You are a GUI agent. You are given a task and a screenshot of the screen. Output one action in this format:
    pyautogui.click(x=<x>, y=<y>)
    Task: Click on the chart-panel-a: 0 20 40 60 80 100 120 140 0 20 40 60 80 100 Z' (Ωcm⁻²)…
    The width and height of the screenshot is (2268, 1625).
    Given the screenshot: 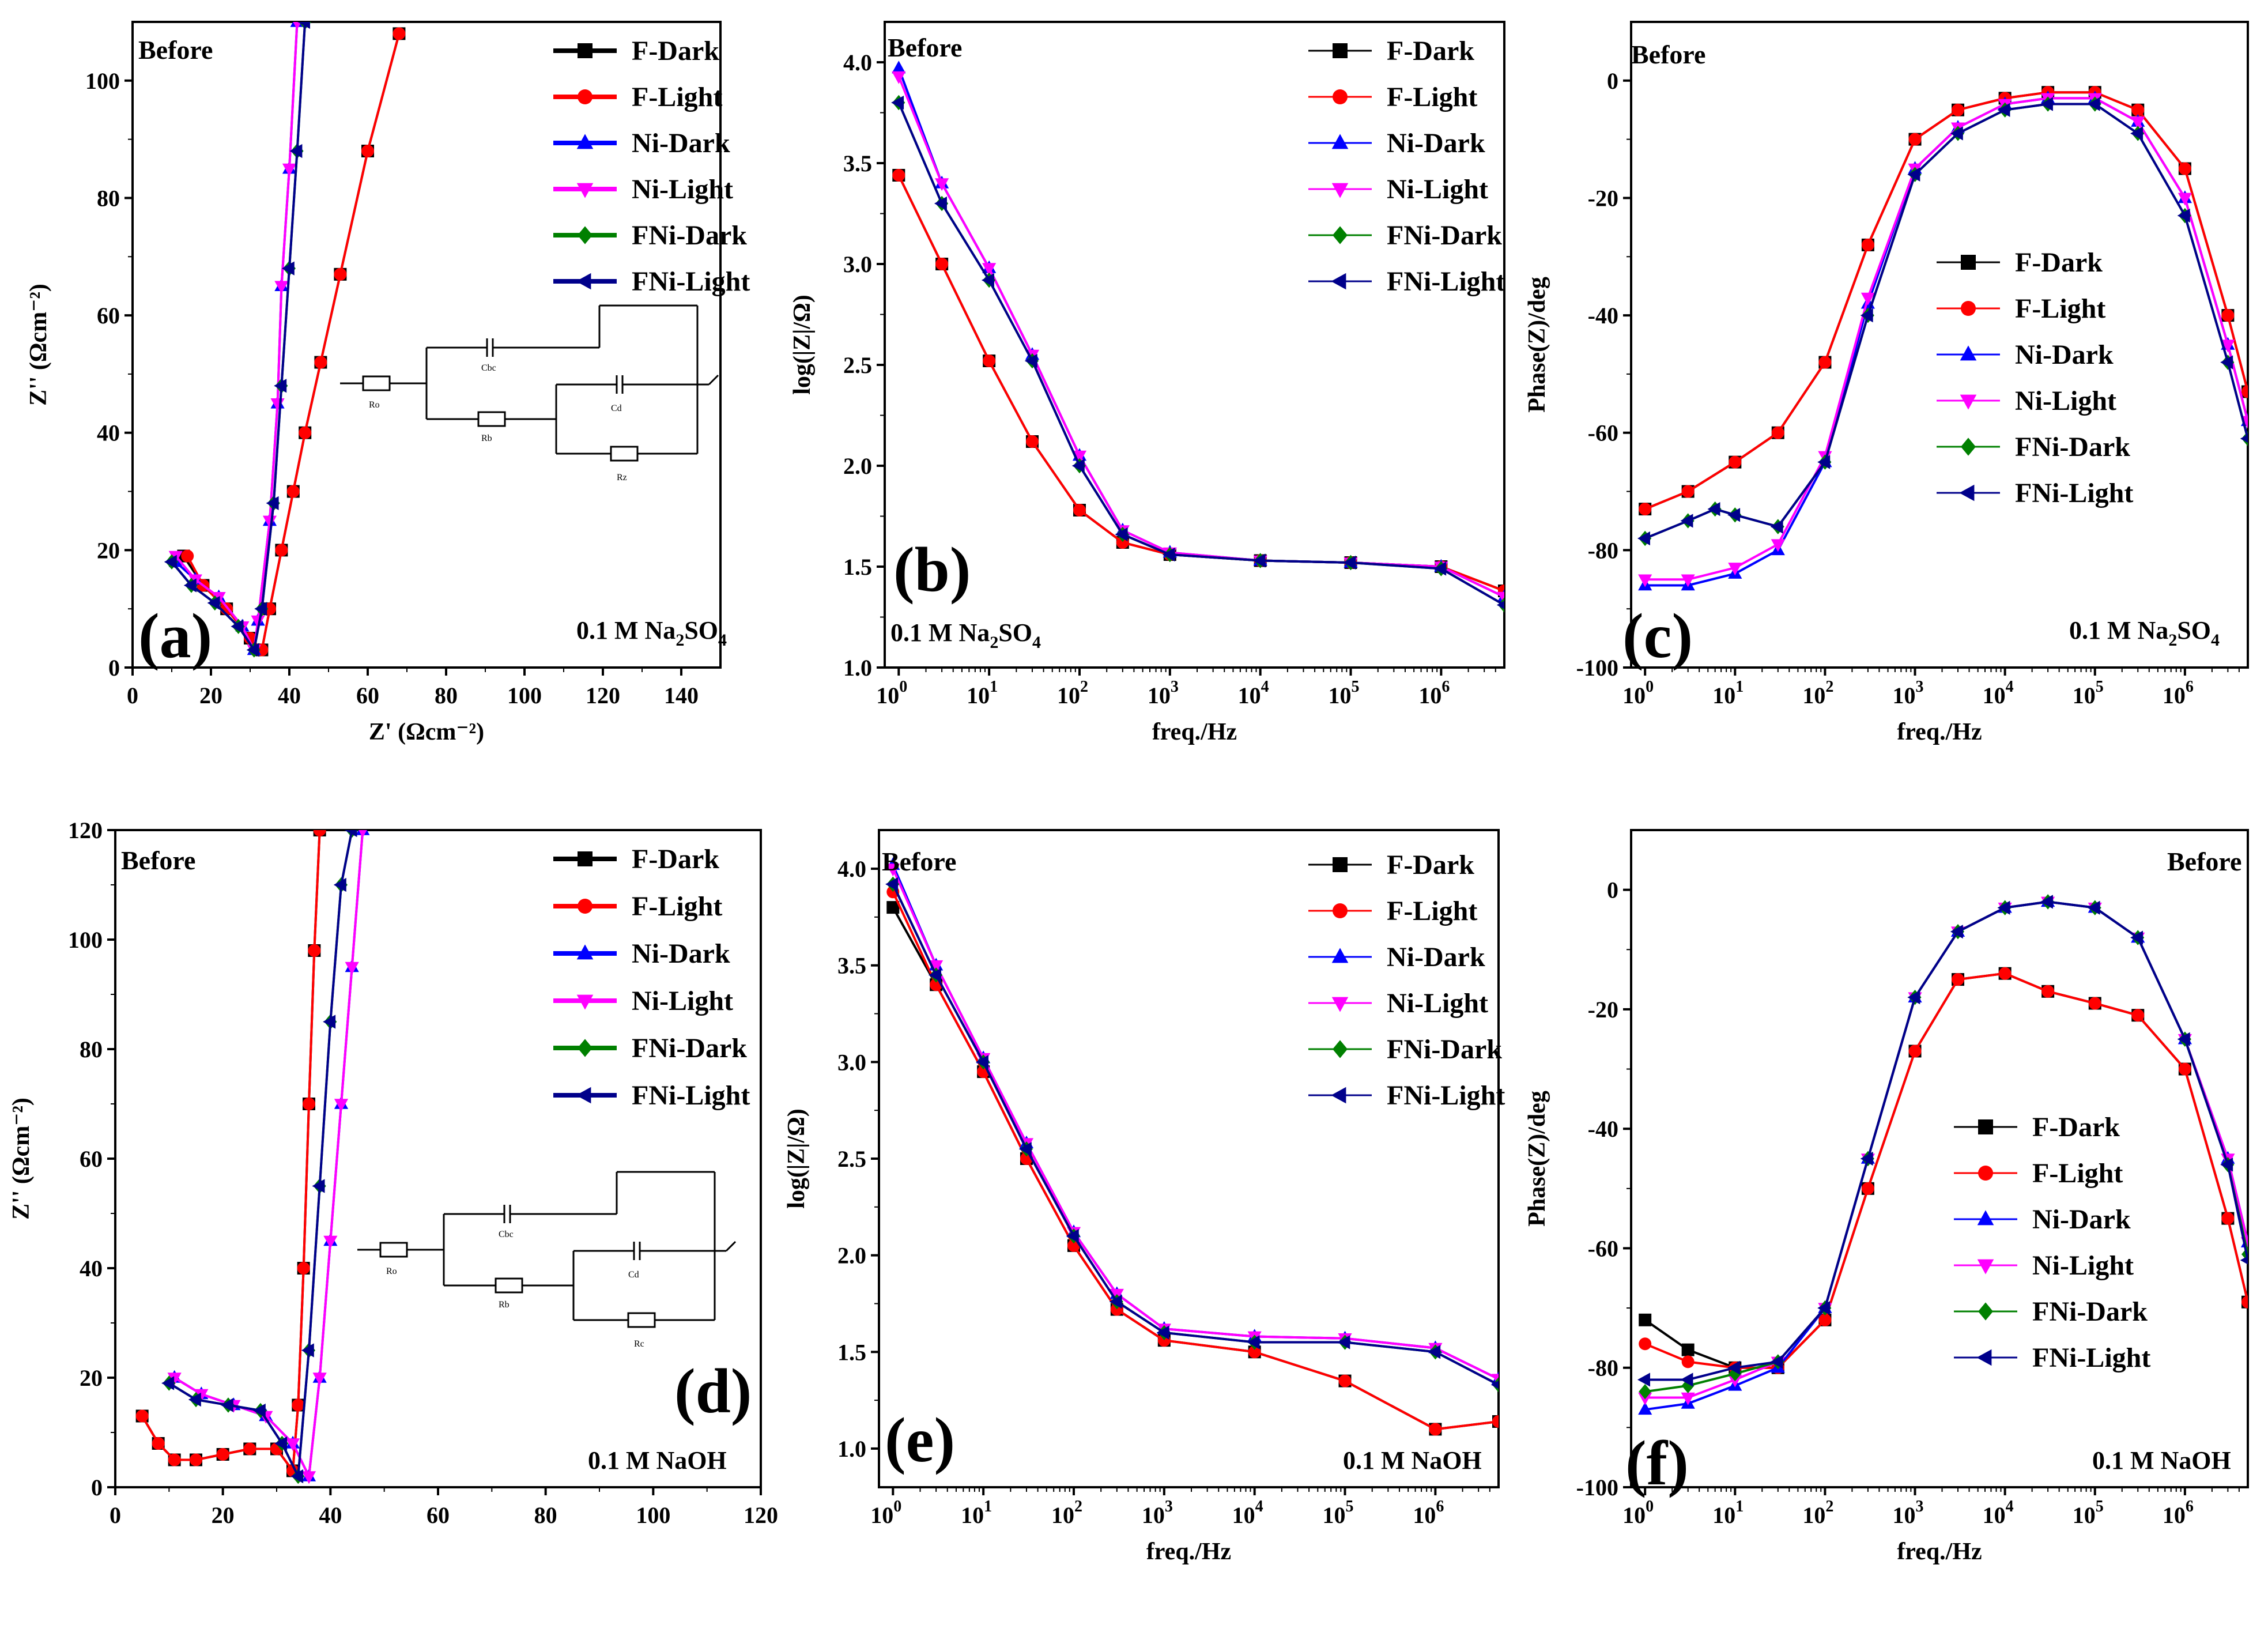 What is the action you would take?
    pyautogui.click(x=387, y=383)
    